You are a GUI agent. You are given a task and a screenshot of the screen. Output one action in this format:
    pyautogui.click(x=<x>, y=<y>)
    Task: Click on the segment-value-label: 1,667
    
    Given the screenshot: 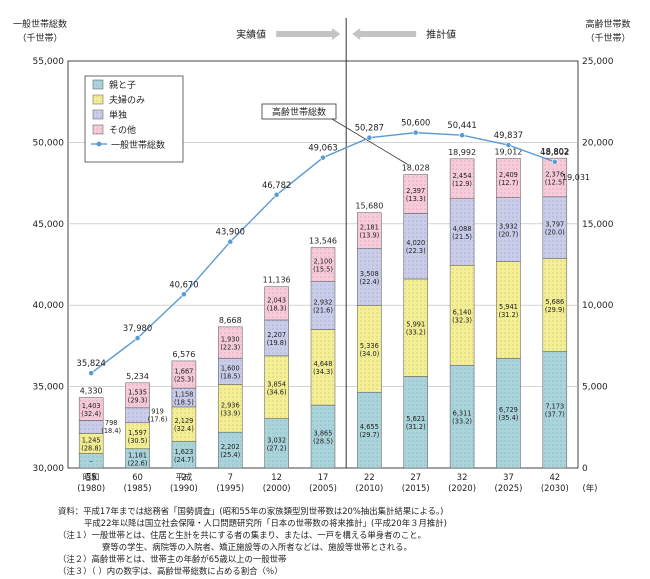 What is the action you would take?
    pyautogui.click(x=183, y=371)
    